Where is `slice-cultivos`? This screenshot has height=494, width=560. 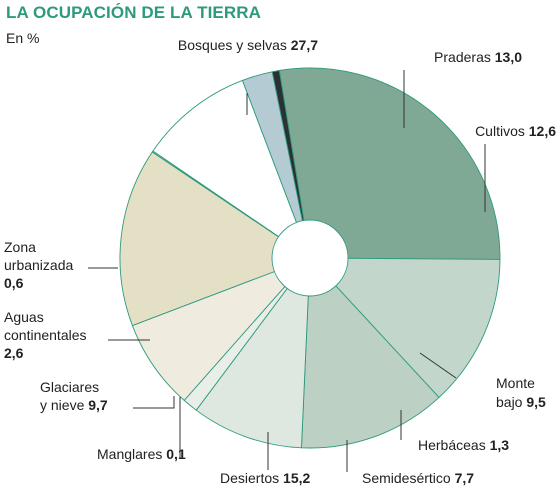 slice-cultivos is located at coordinates (370, 352).